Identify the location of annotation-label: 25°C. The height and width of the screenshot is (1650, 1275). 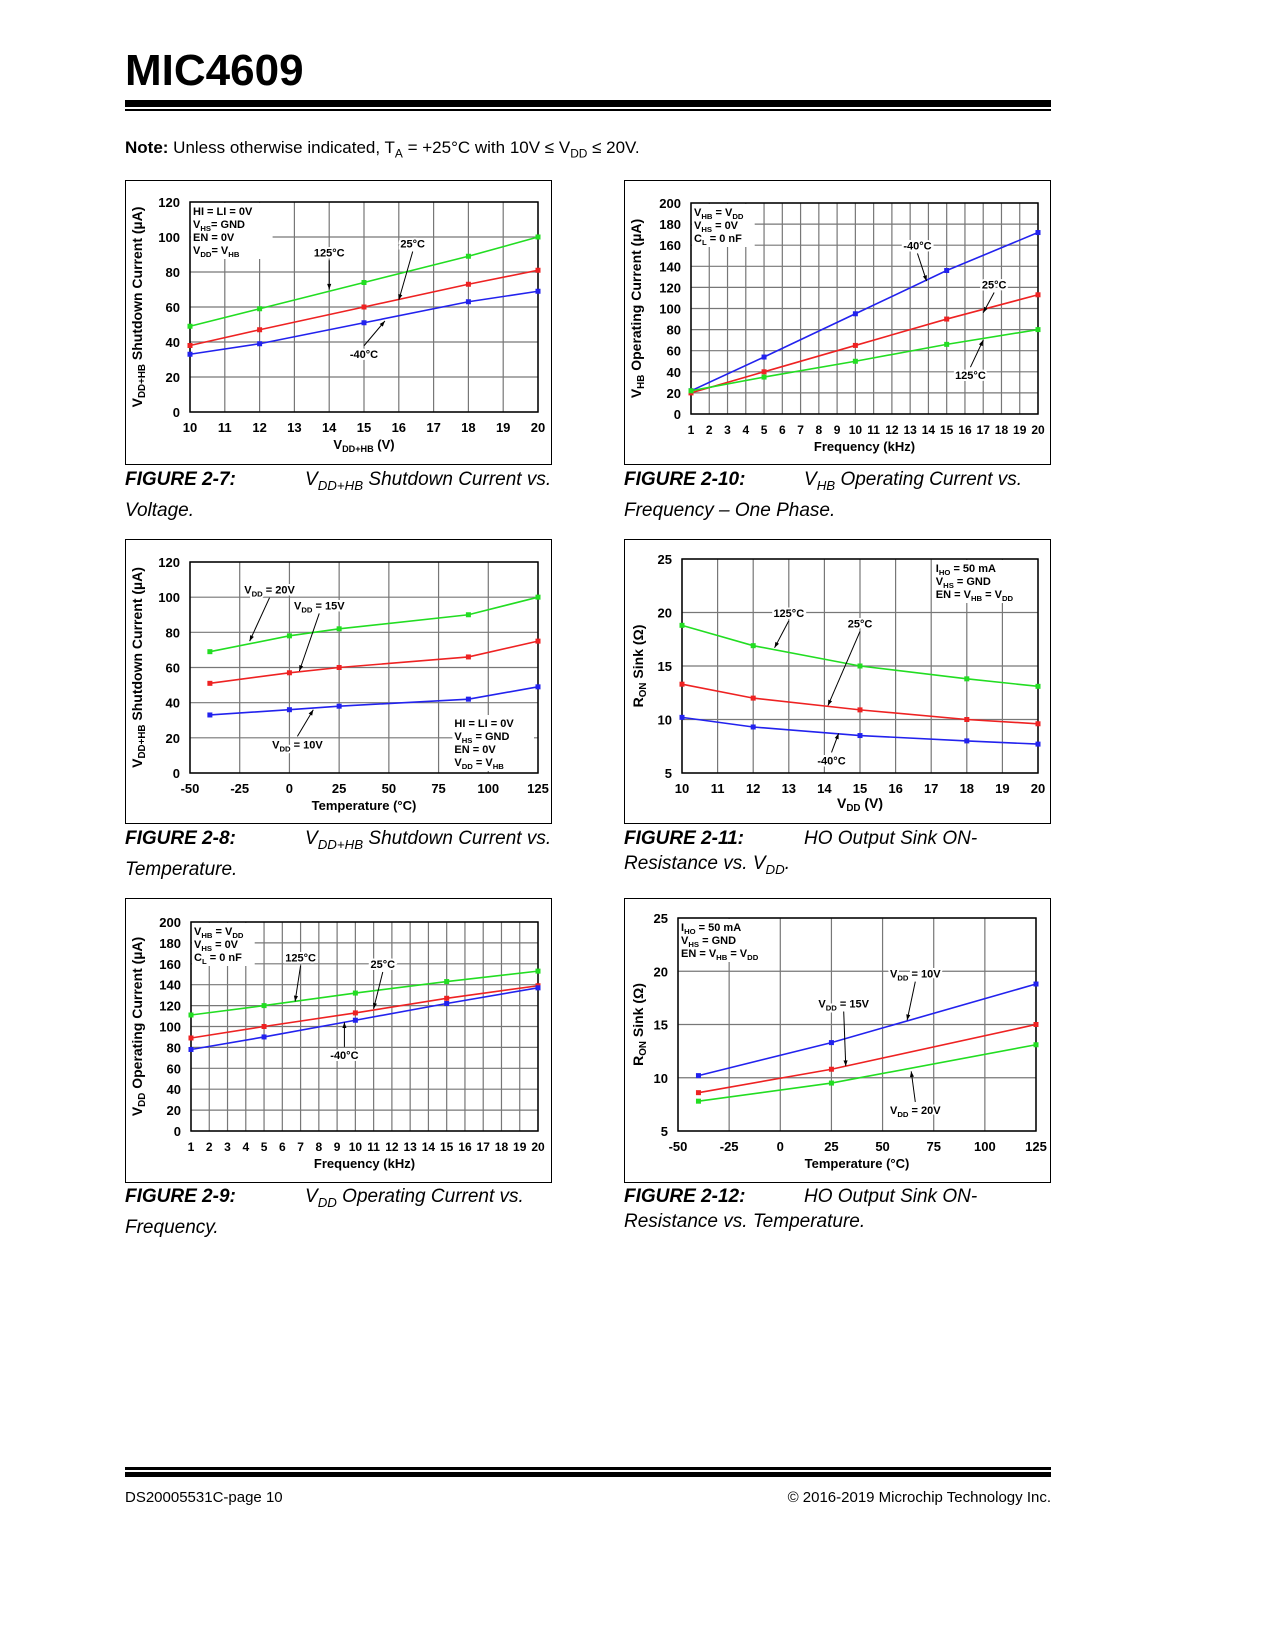
(382, 965).